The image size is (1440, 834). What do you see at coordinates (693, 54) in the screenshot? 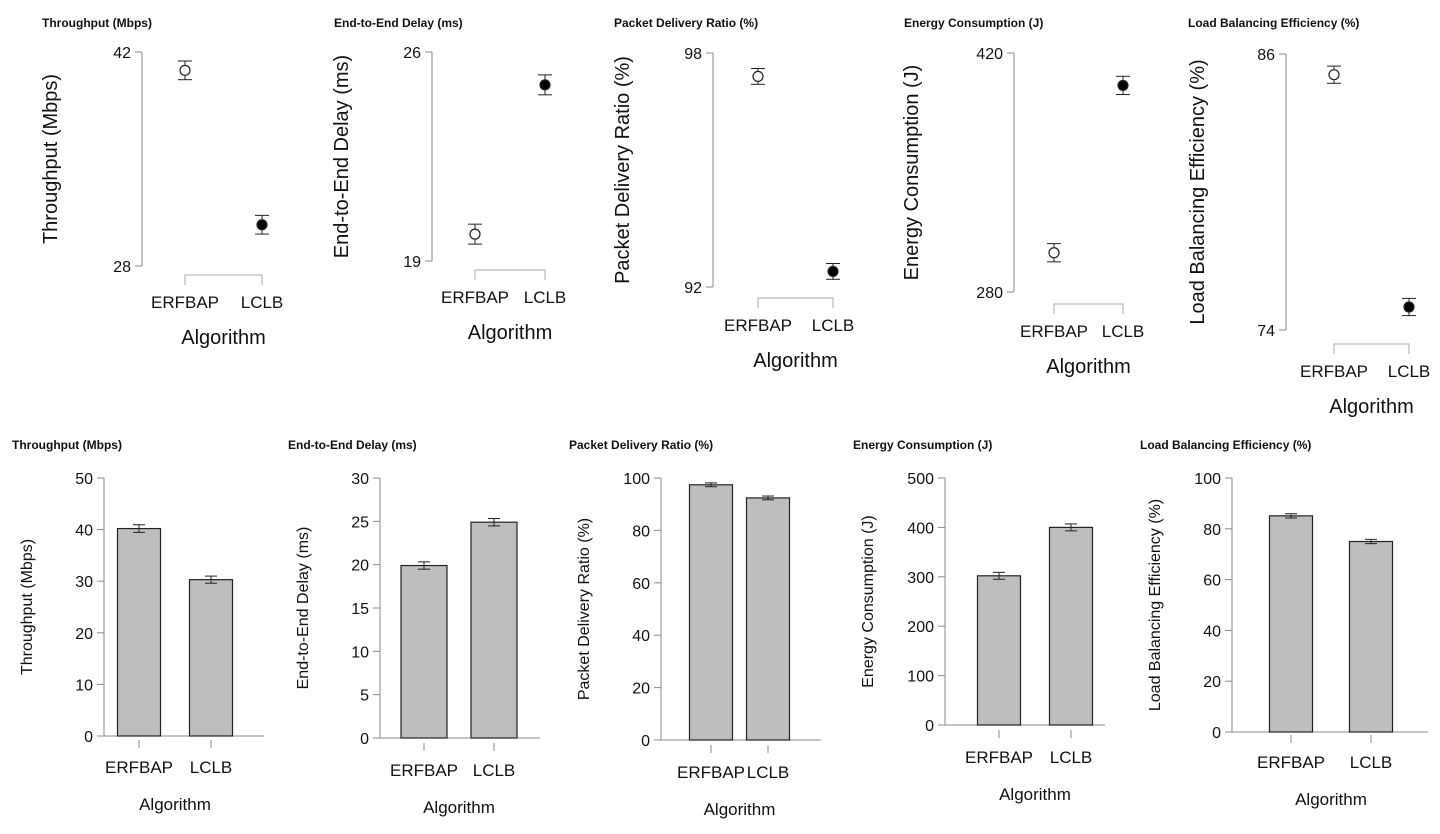
I see `y-tick-label: 98` at bounding box center [693, 54].